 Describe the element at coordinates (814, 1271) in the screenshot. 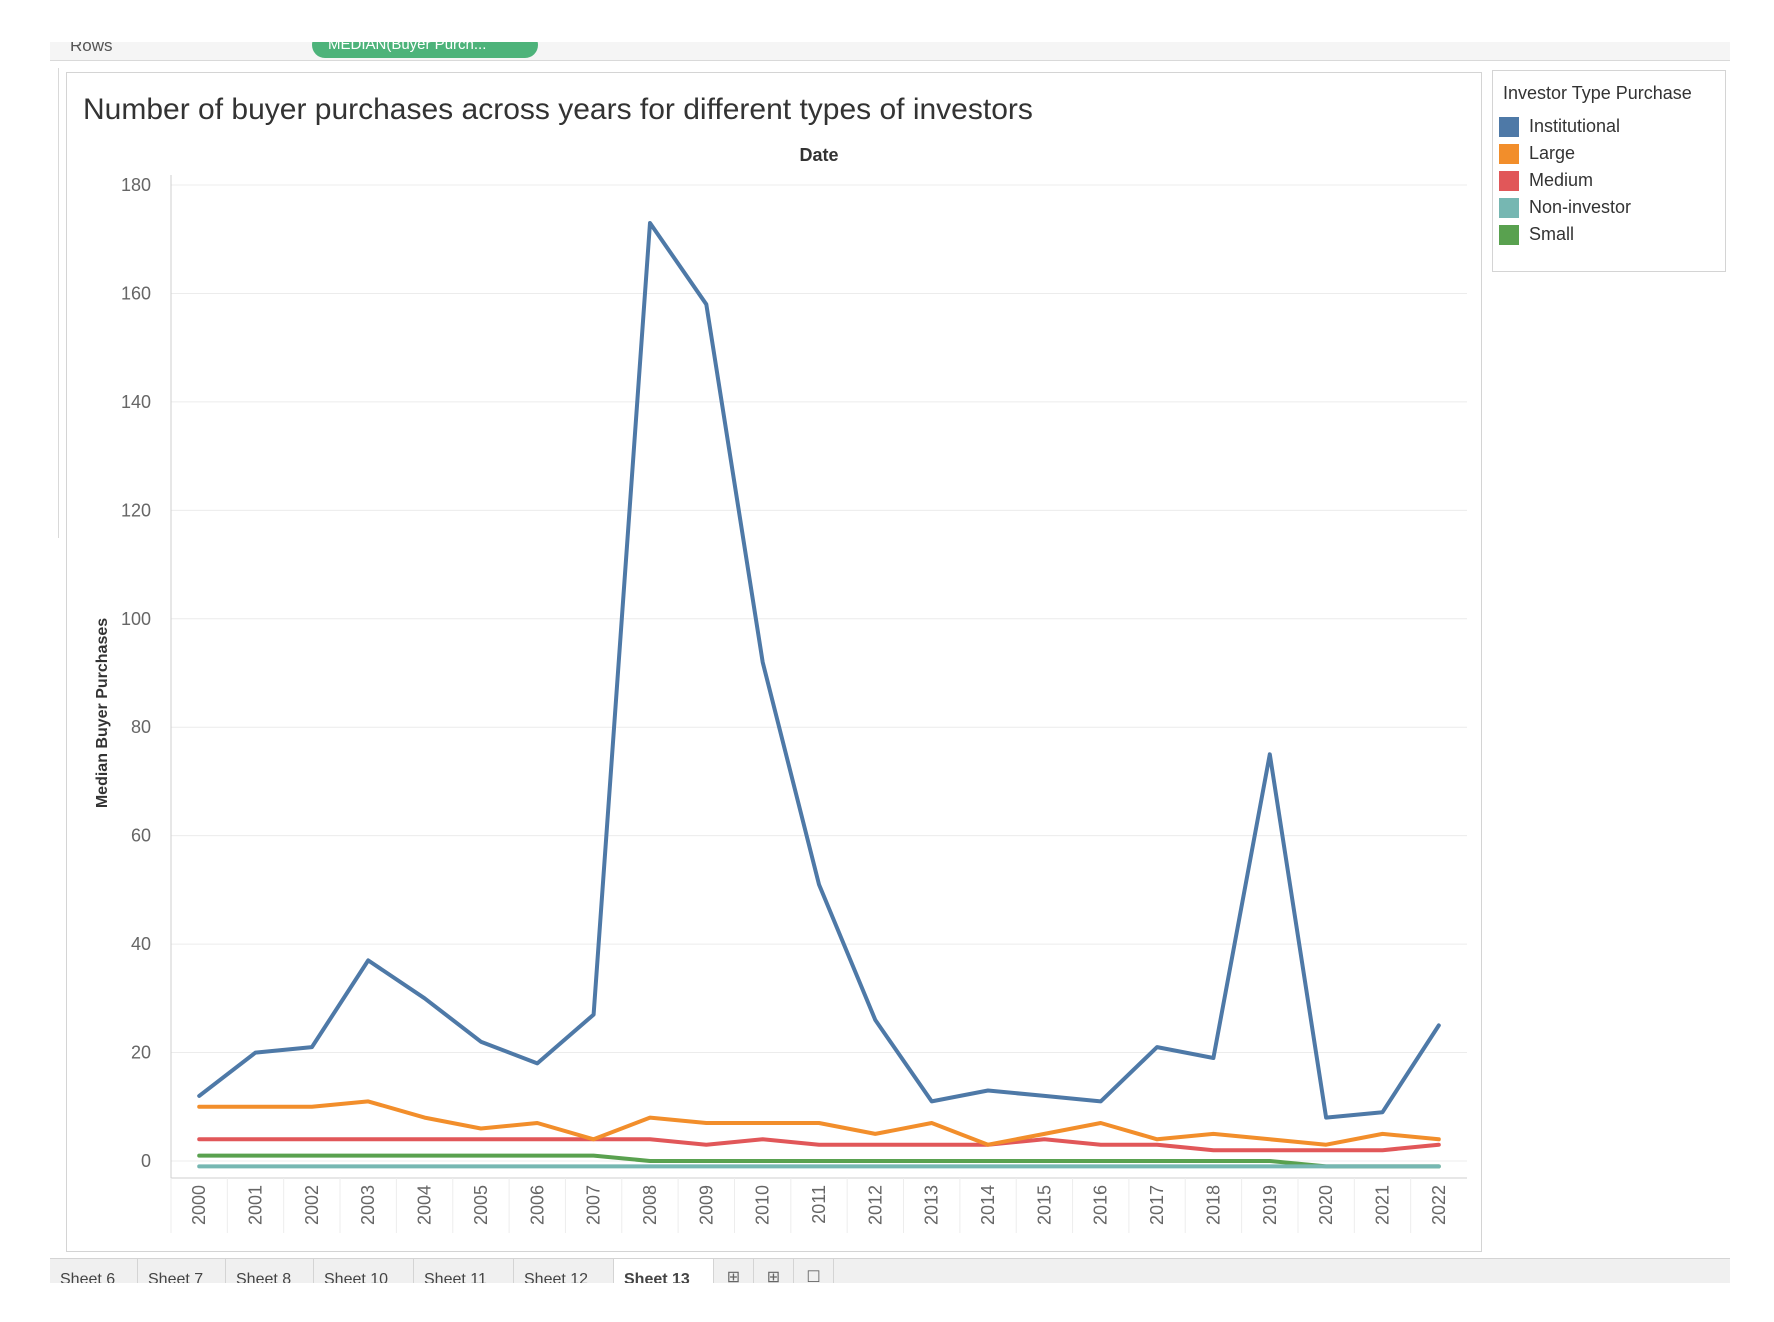

I see `new-story-icon: ☐` at that location.